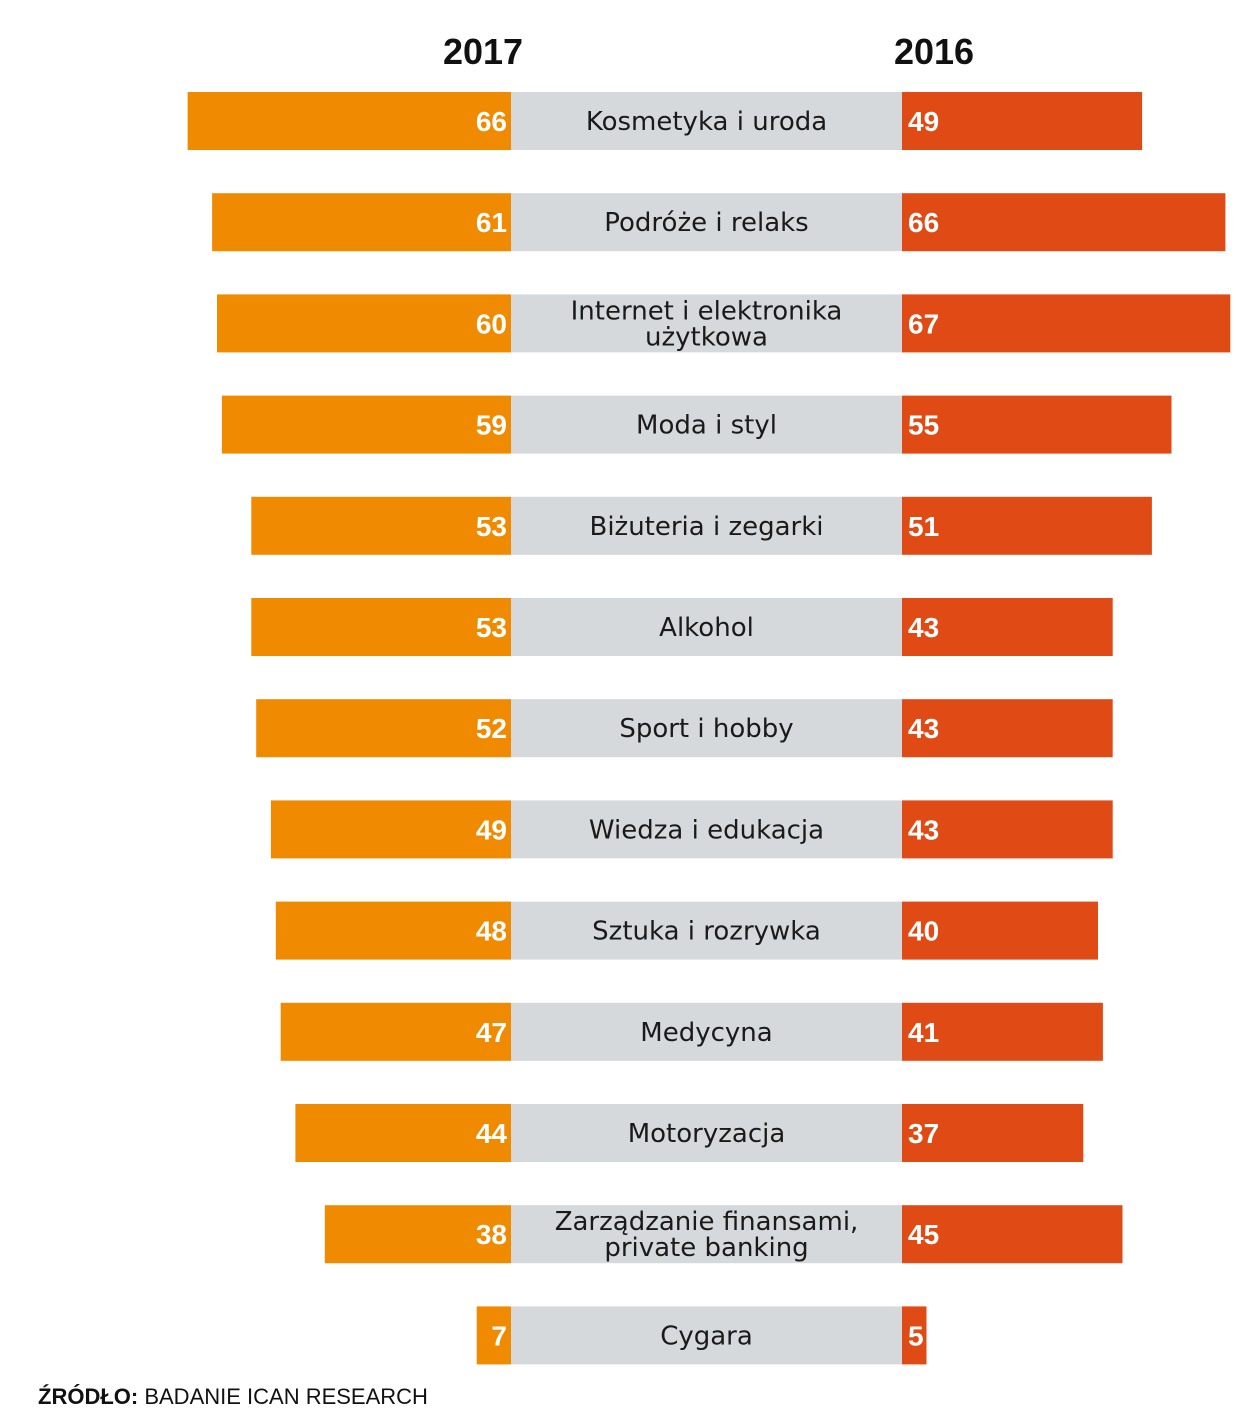 The width and height of the screenshot is (1250, 1419). I want to click on category-label-line: Moda i styl, so click(706, 426).